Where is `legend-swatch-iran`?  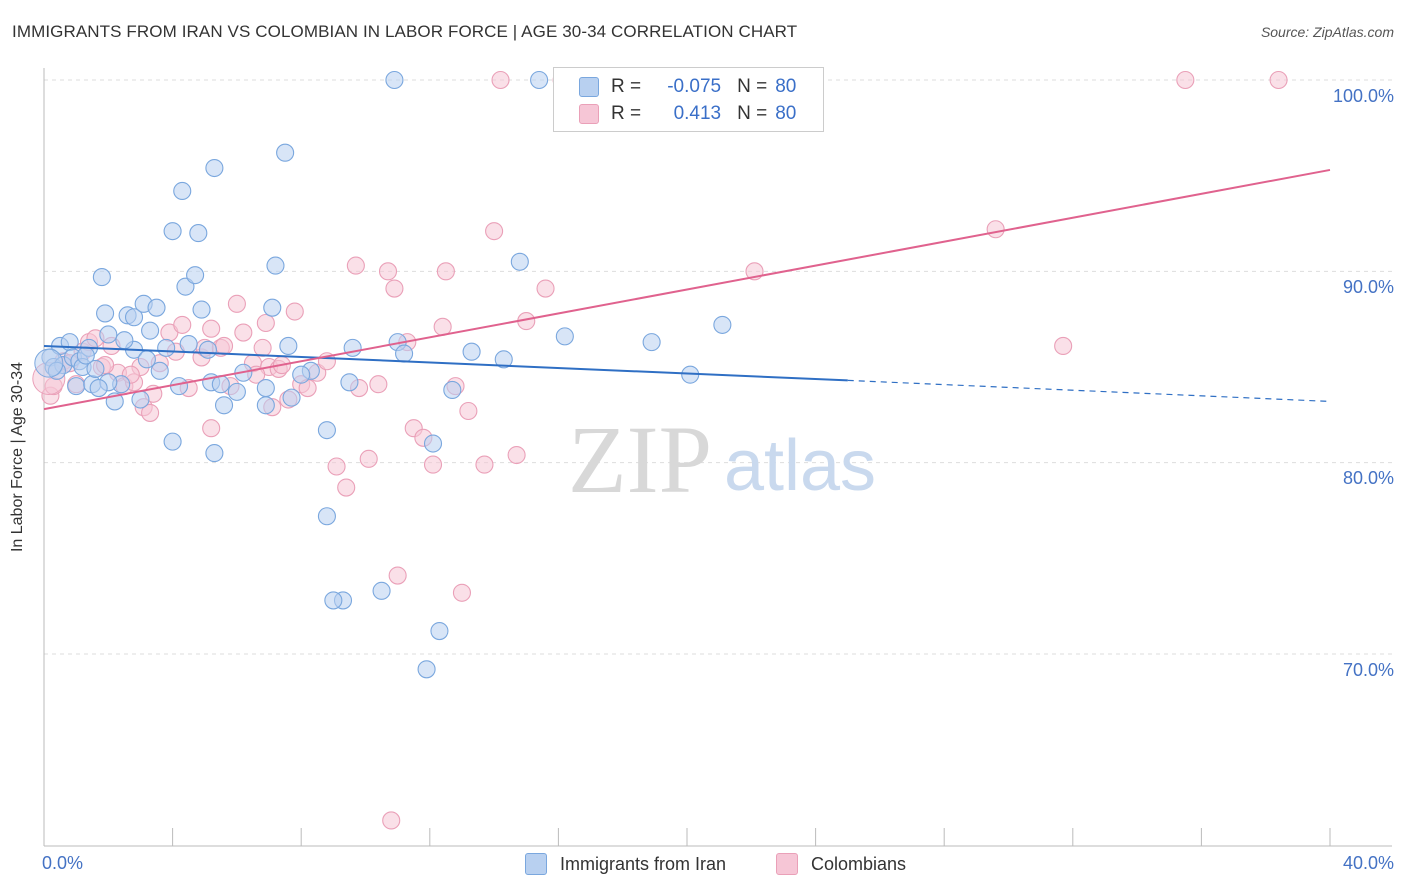
legend-swatch-iran is located at coordinates (536, 864).